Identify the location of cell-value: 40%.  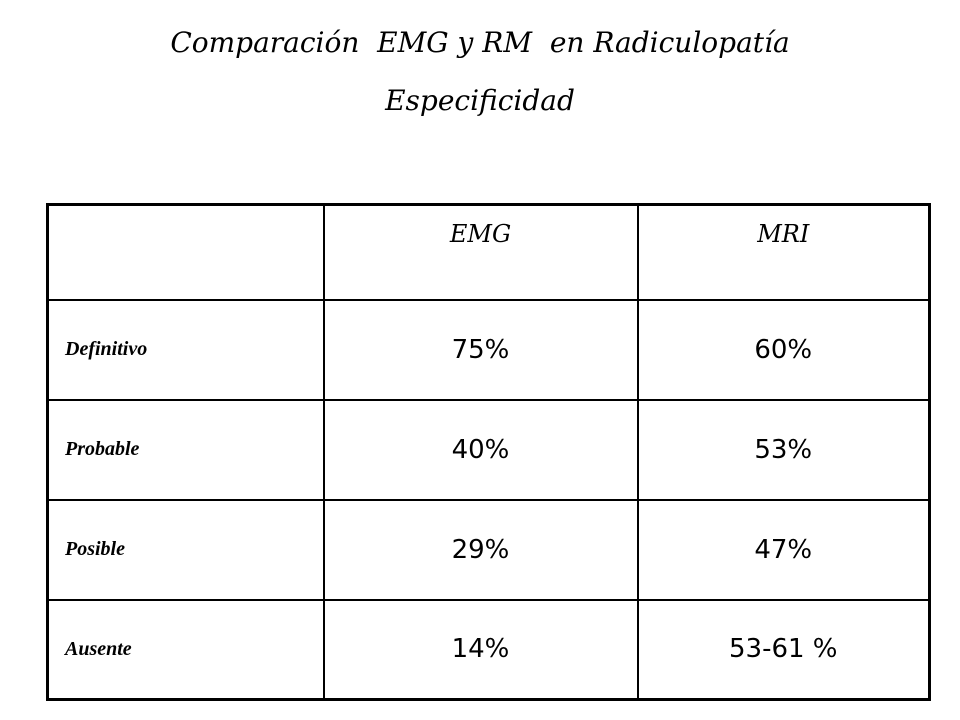
(480, 449).